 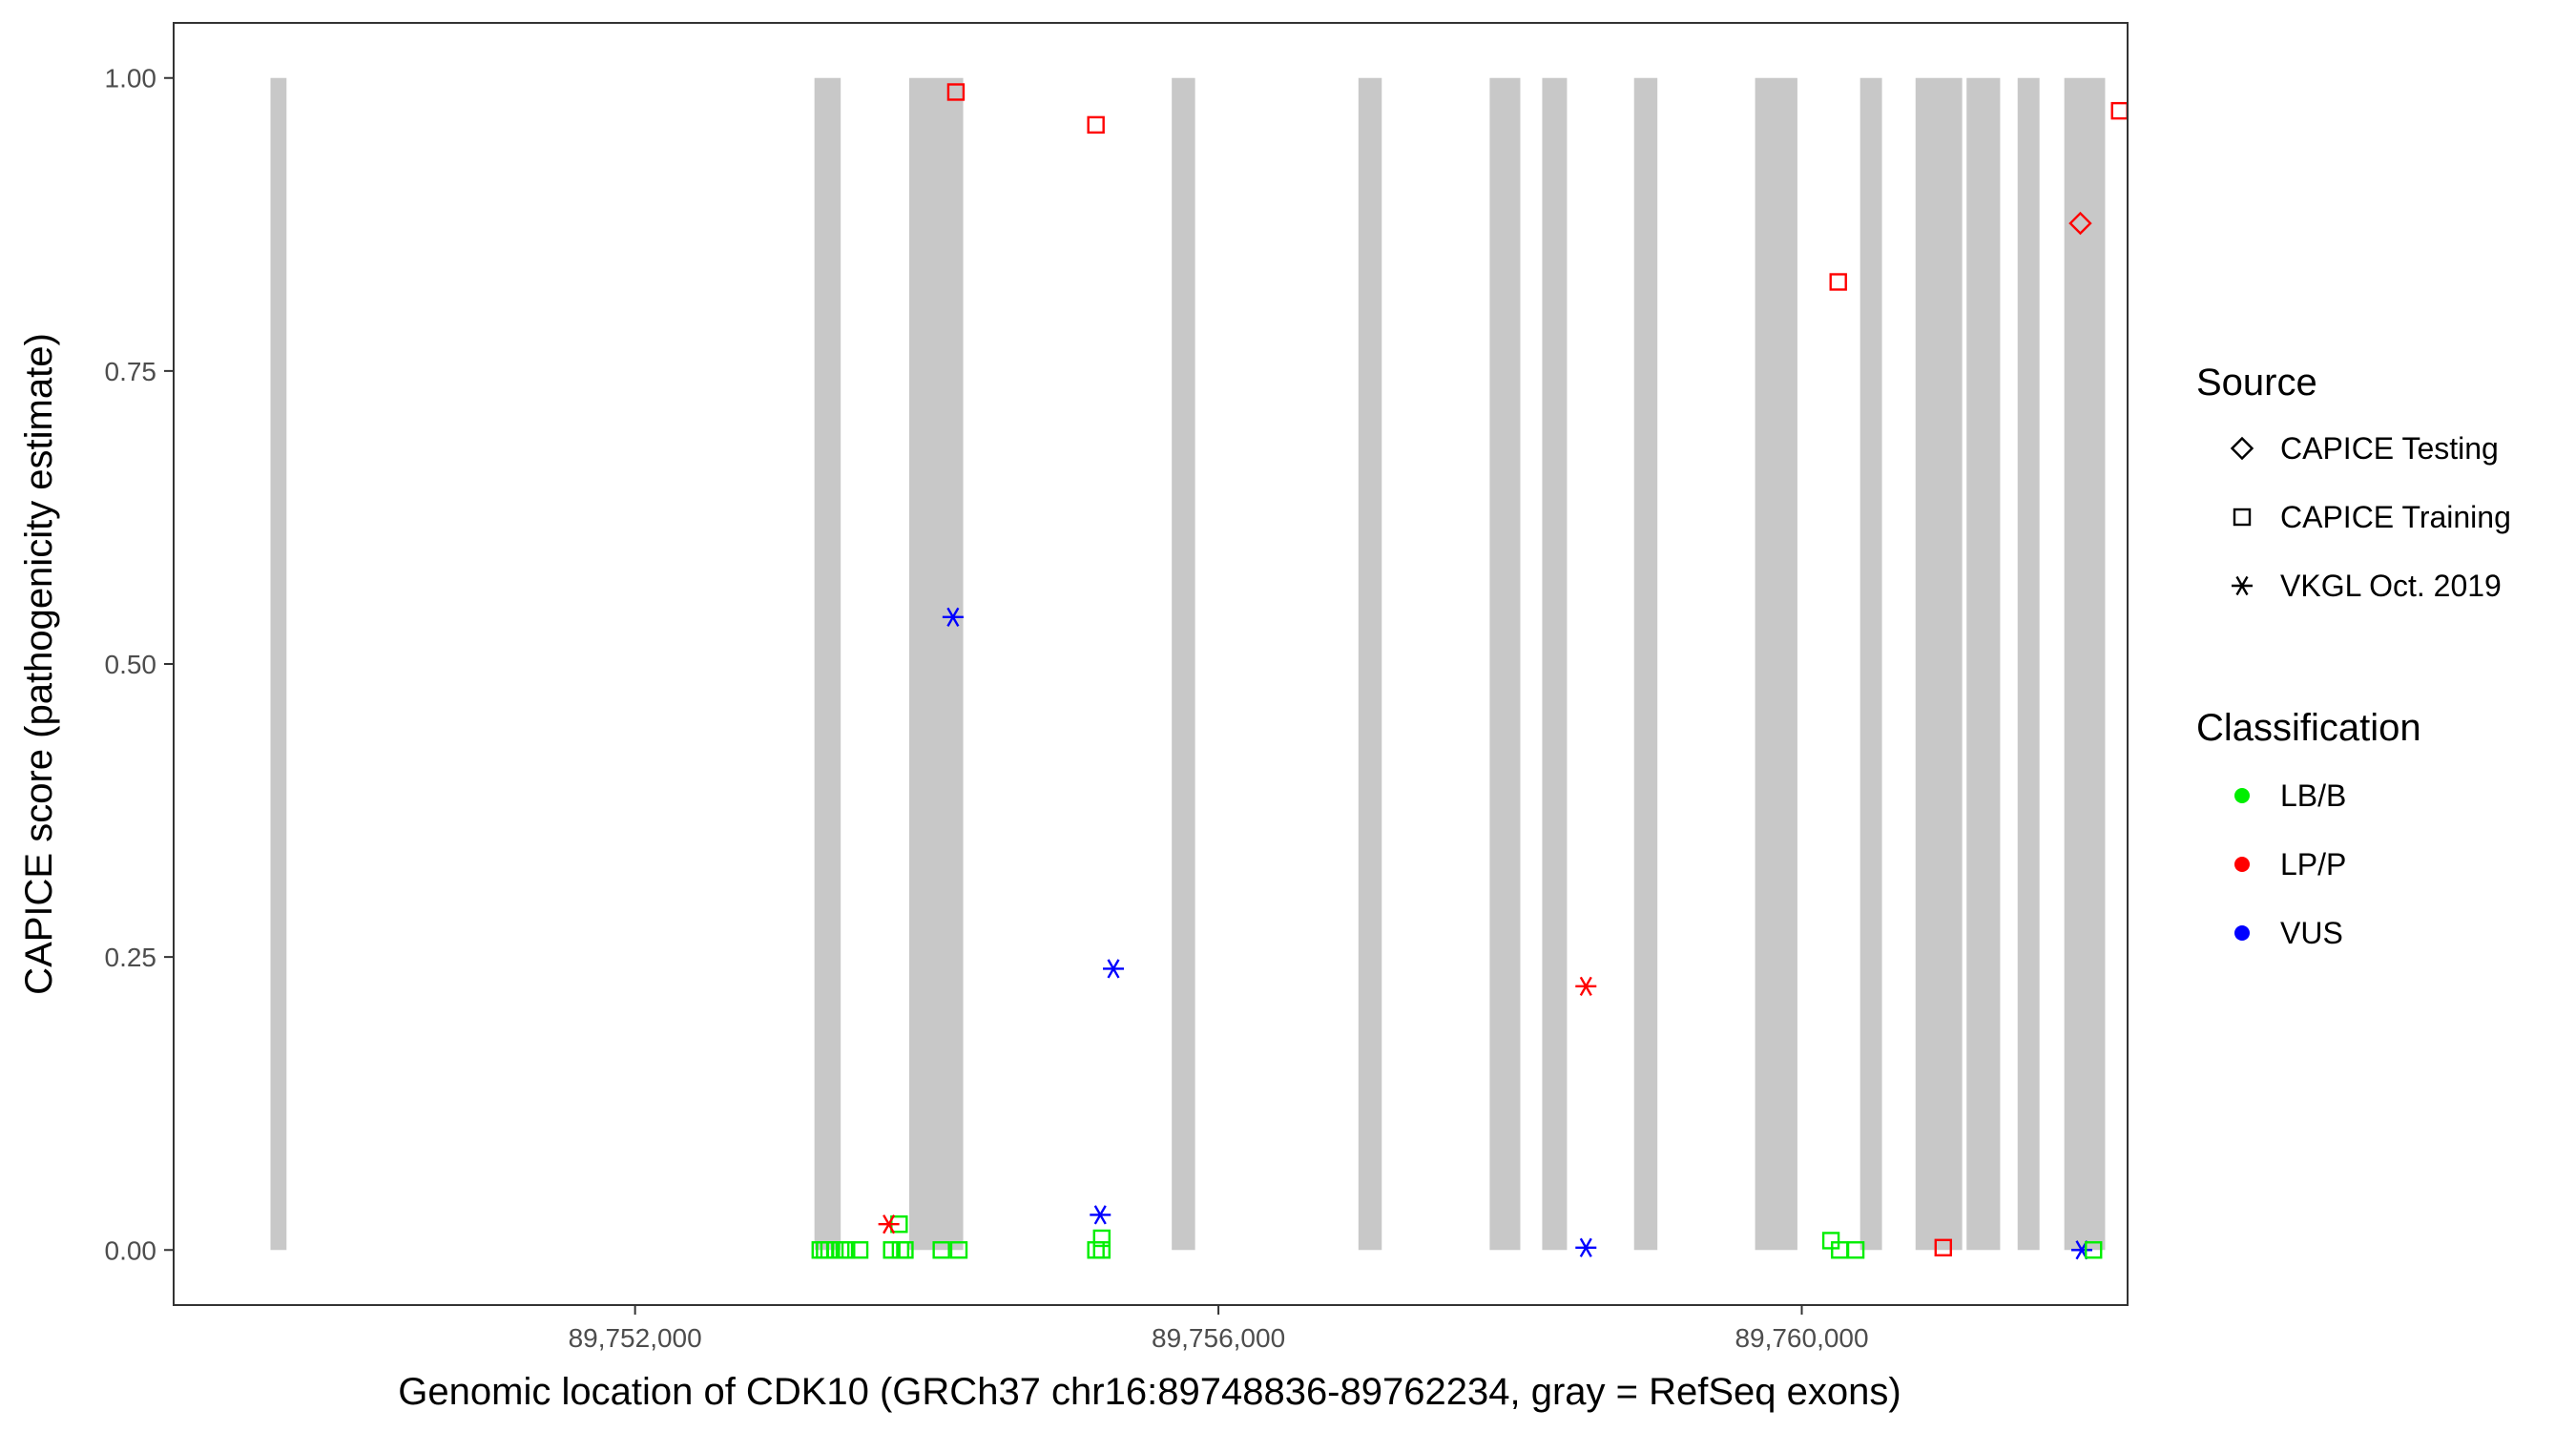 What do you see at coordinates (2308, 728) in the screenshot?
I see `legend-title-classification: Classification` at bounding box center [2308, 728].